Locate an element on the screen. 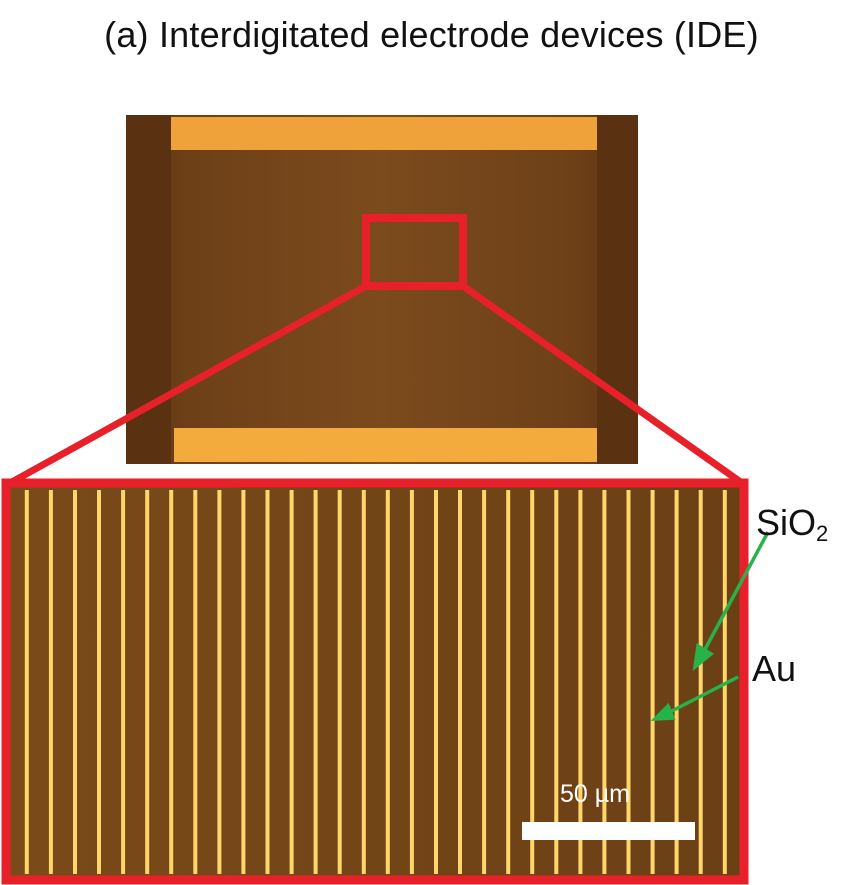 The image size is (863, 885). chip-right-edge is located at coordinates (617, 289).